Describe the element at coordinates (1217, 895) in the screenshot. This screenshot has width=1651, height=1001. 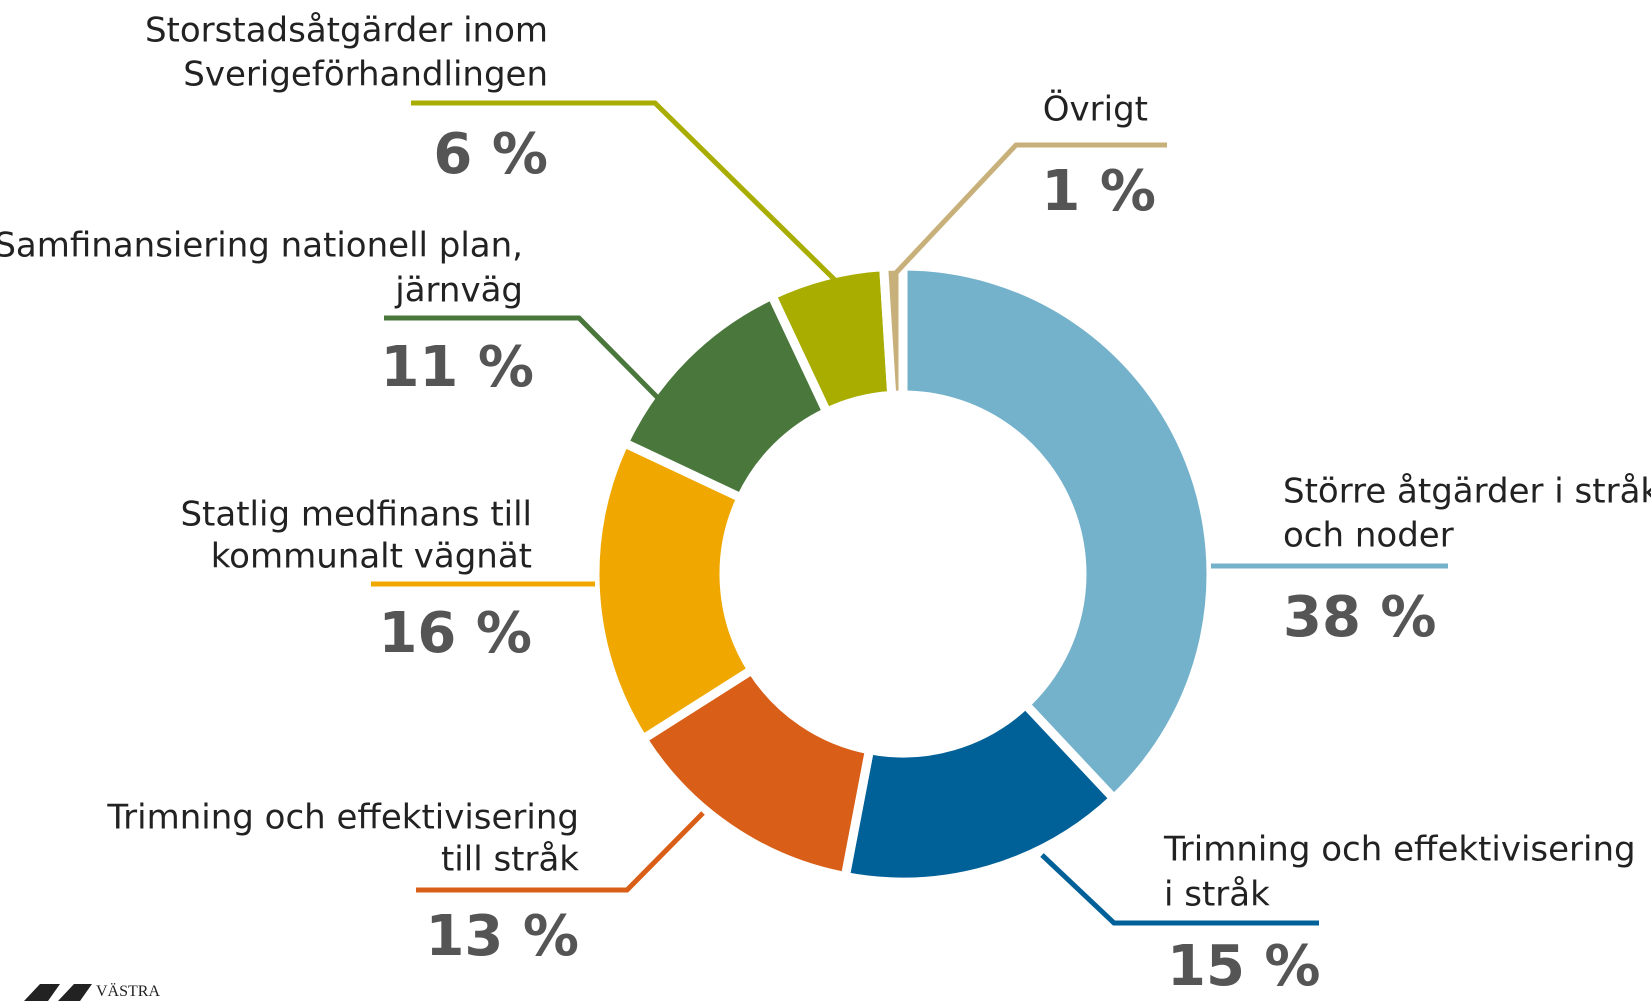
I see `segment-label: i stråk` at that location.